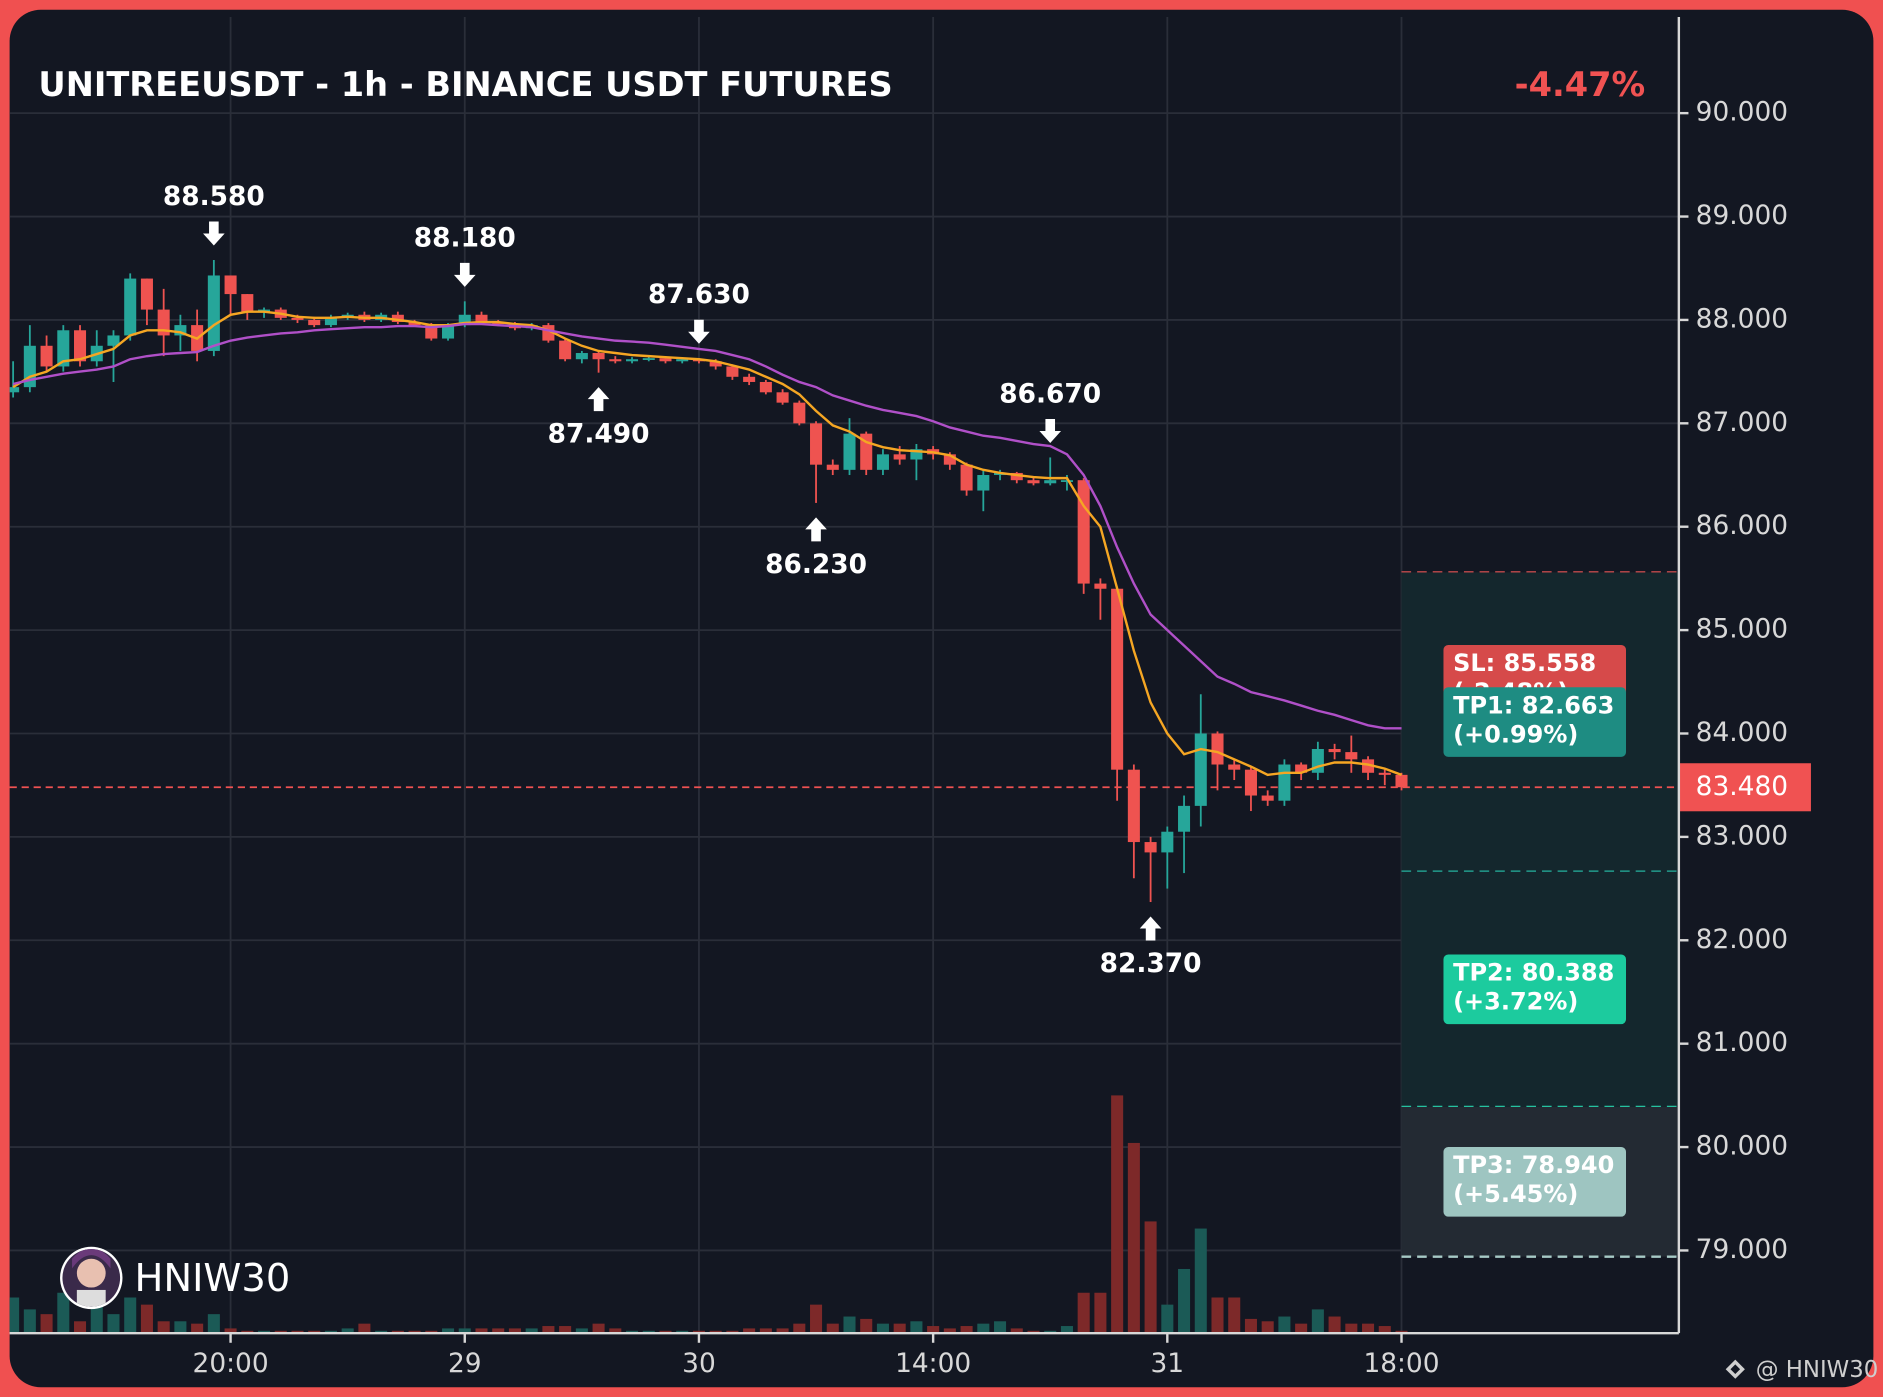 Image resolution: width=1883 pixels, height=1397 pixels. I want to click on level-label: SL: 85.558, so click(1524, 663).